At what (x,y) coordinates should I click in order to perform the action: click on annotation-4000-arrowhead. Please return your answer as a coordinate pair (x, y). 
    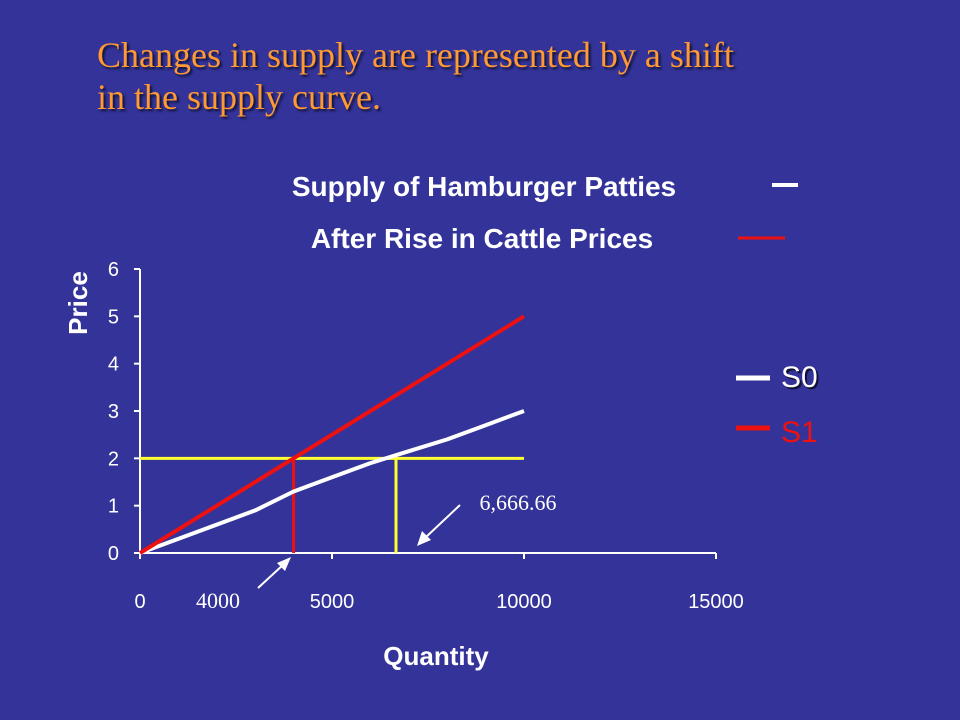
    Looking at the image, I should click on (284, 564).